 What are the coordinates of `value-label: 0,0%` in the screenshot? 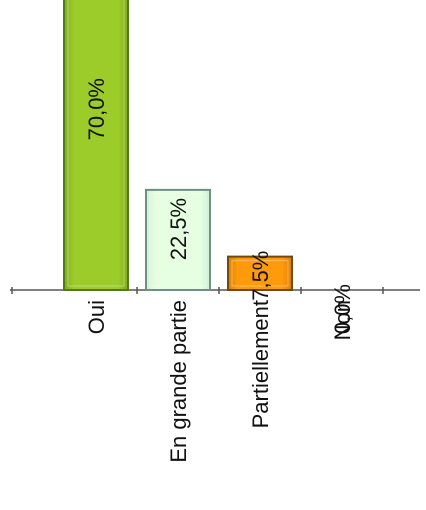 It's located at (342, 309).